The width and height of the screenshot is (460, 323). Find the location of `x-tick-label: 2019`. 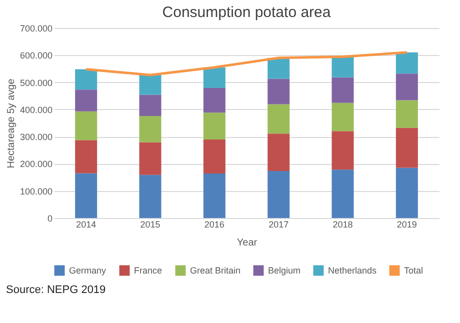

x-tick-label: 2019 is located at coordinates (406, 225).